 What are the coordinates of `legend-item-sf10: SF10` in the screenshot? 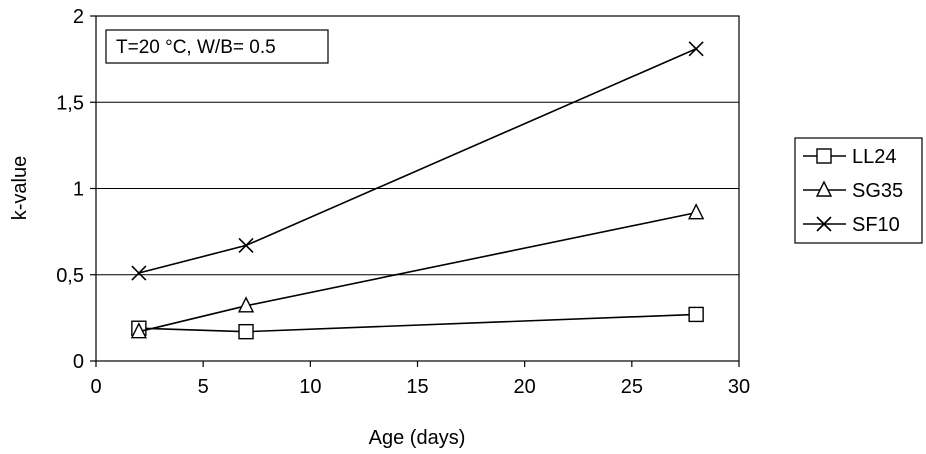 It's located at (851, 225).